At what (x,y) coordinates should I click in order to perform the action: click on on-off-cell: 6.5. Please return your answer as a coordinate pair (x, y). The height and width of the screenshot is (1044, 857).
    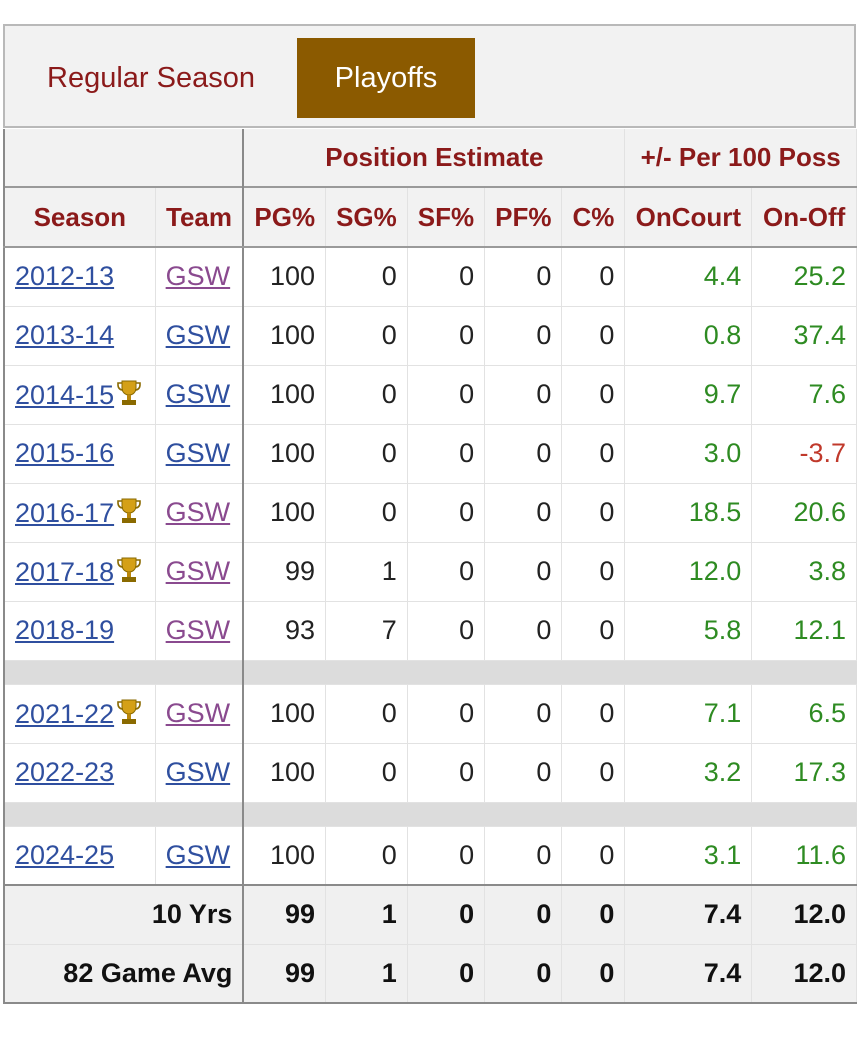
    Looking at the image, I should click on (804, 714).